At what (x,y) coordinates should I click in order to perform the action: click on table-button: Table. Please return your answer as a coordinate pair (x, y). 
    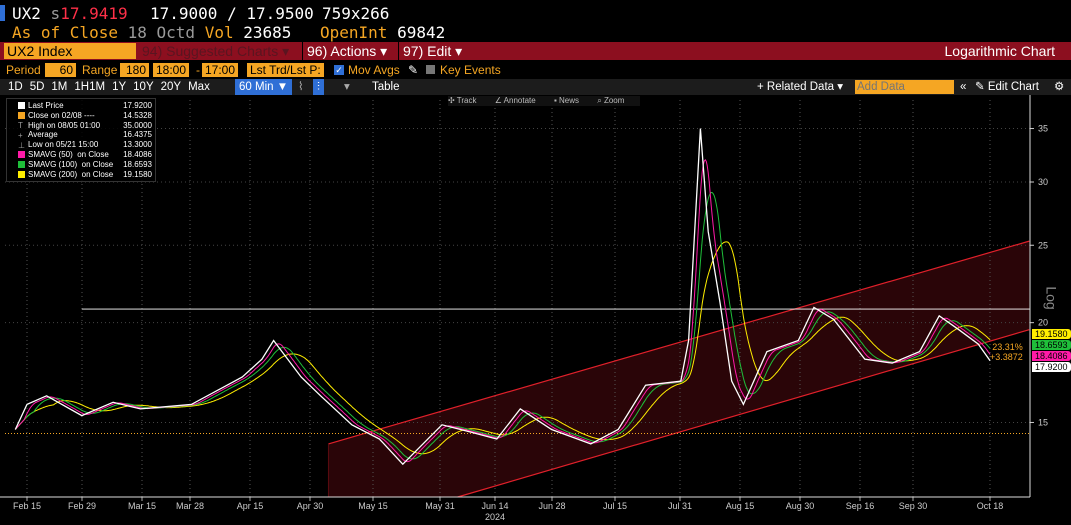
    Looking at the image, I should click on (386, 87).